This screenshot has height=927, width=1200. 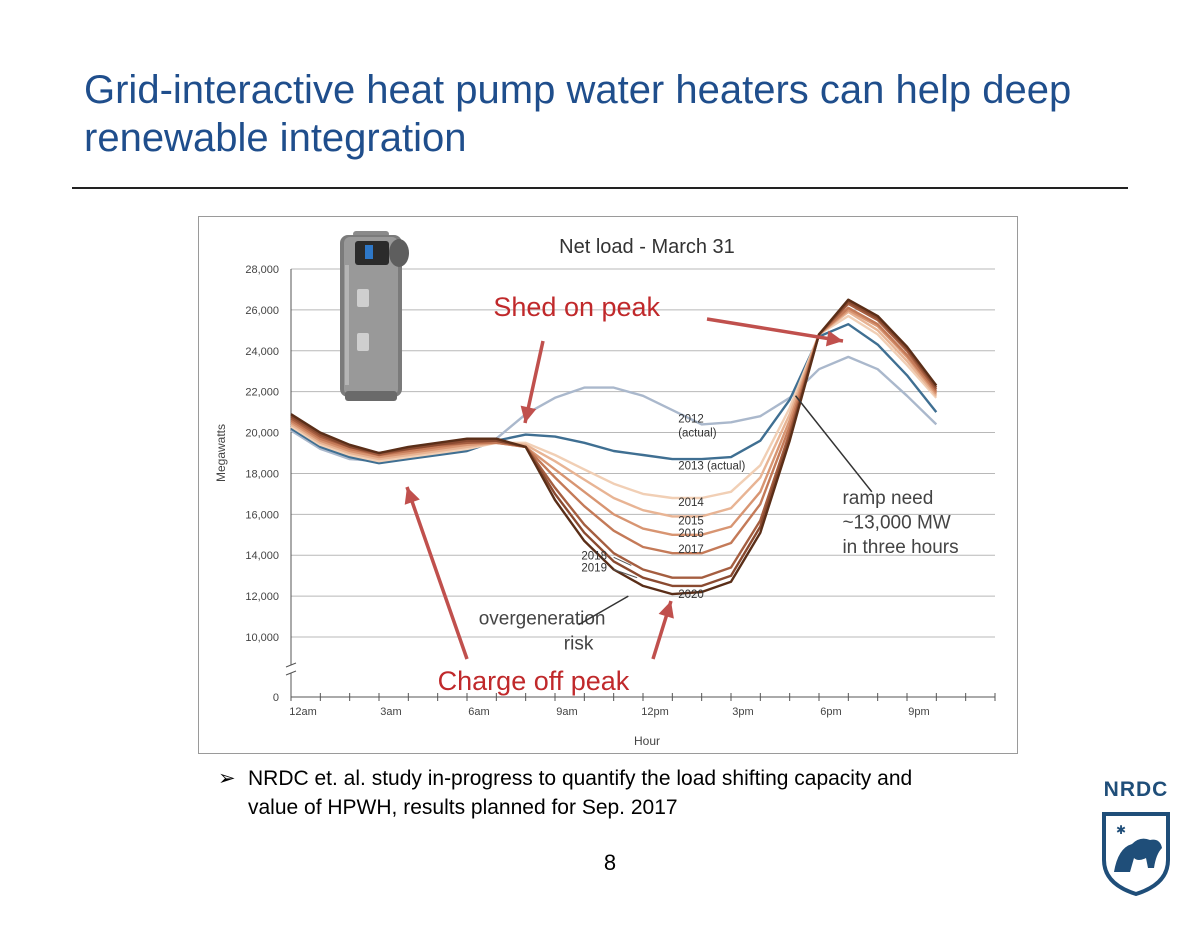 I want to click on y-tick-label: 20,000, so click(x=262, y=434).